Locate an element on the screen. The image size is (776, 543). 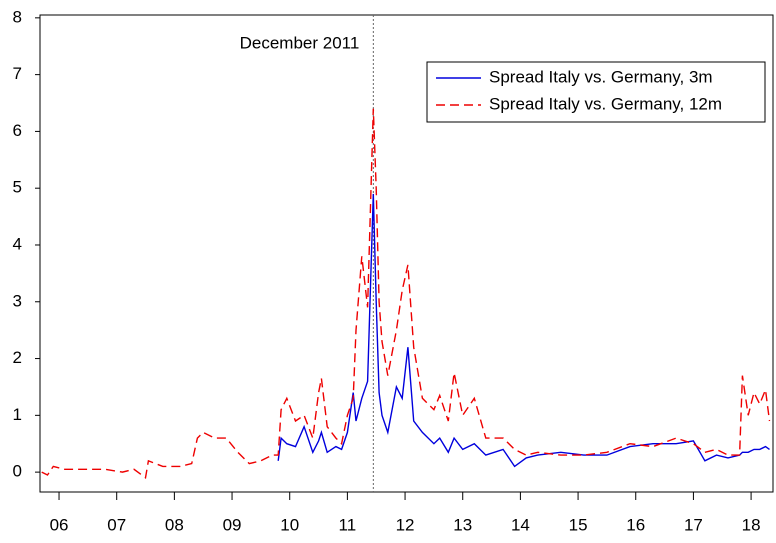
y-tick-label: 7 is located at coordinates (17, 73).